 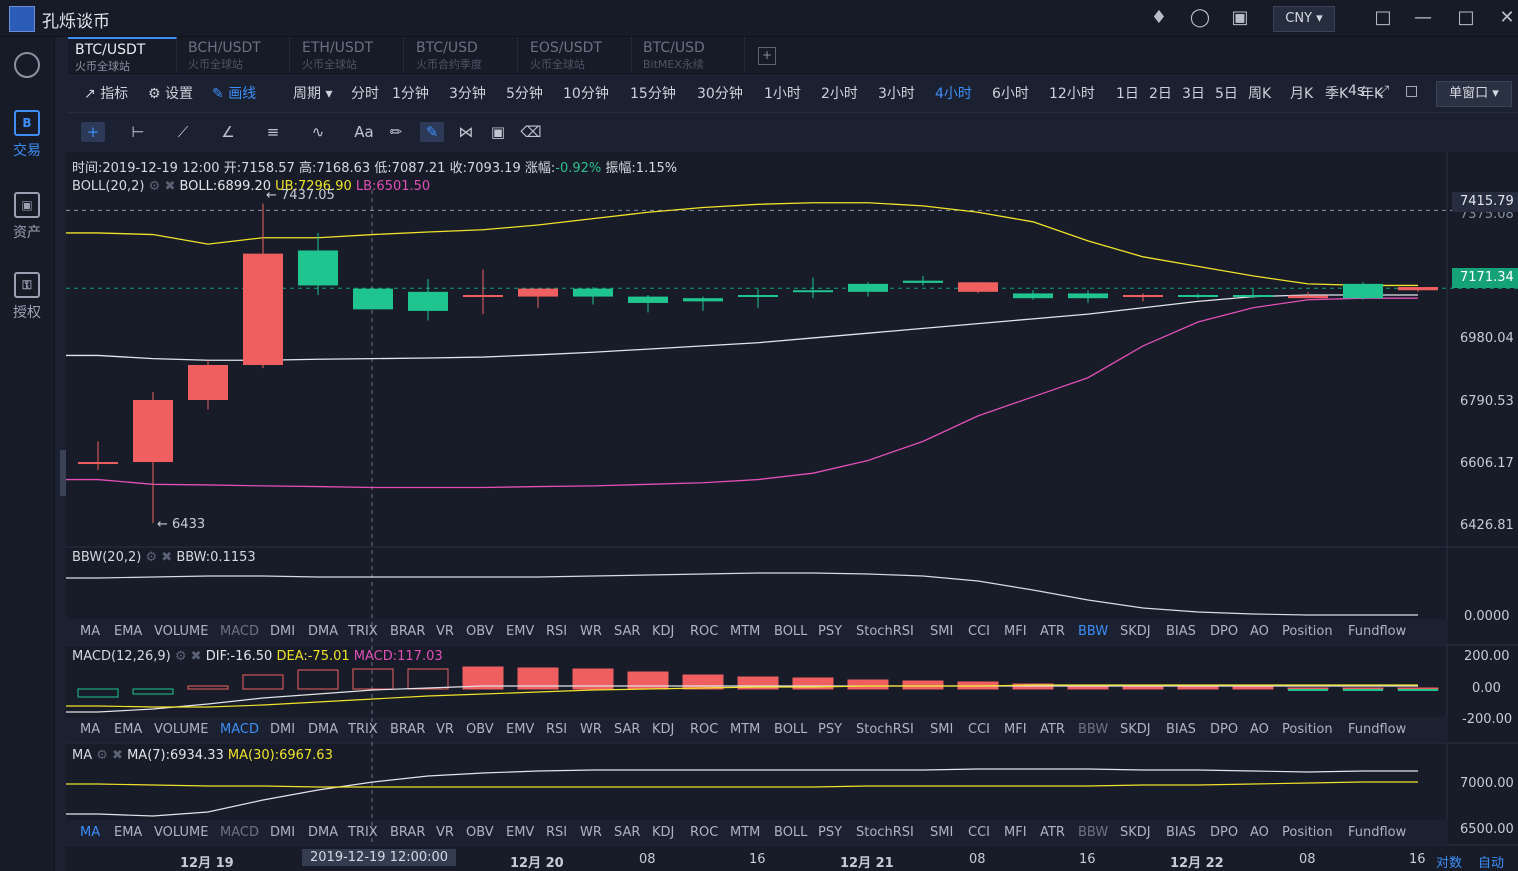 What do you see at coordinates (122, 55) in the screenshot?
I see `tab-btc-usdt: BTC/USDT 火币全球站` at bounding box center [122, 55].